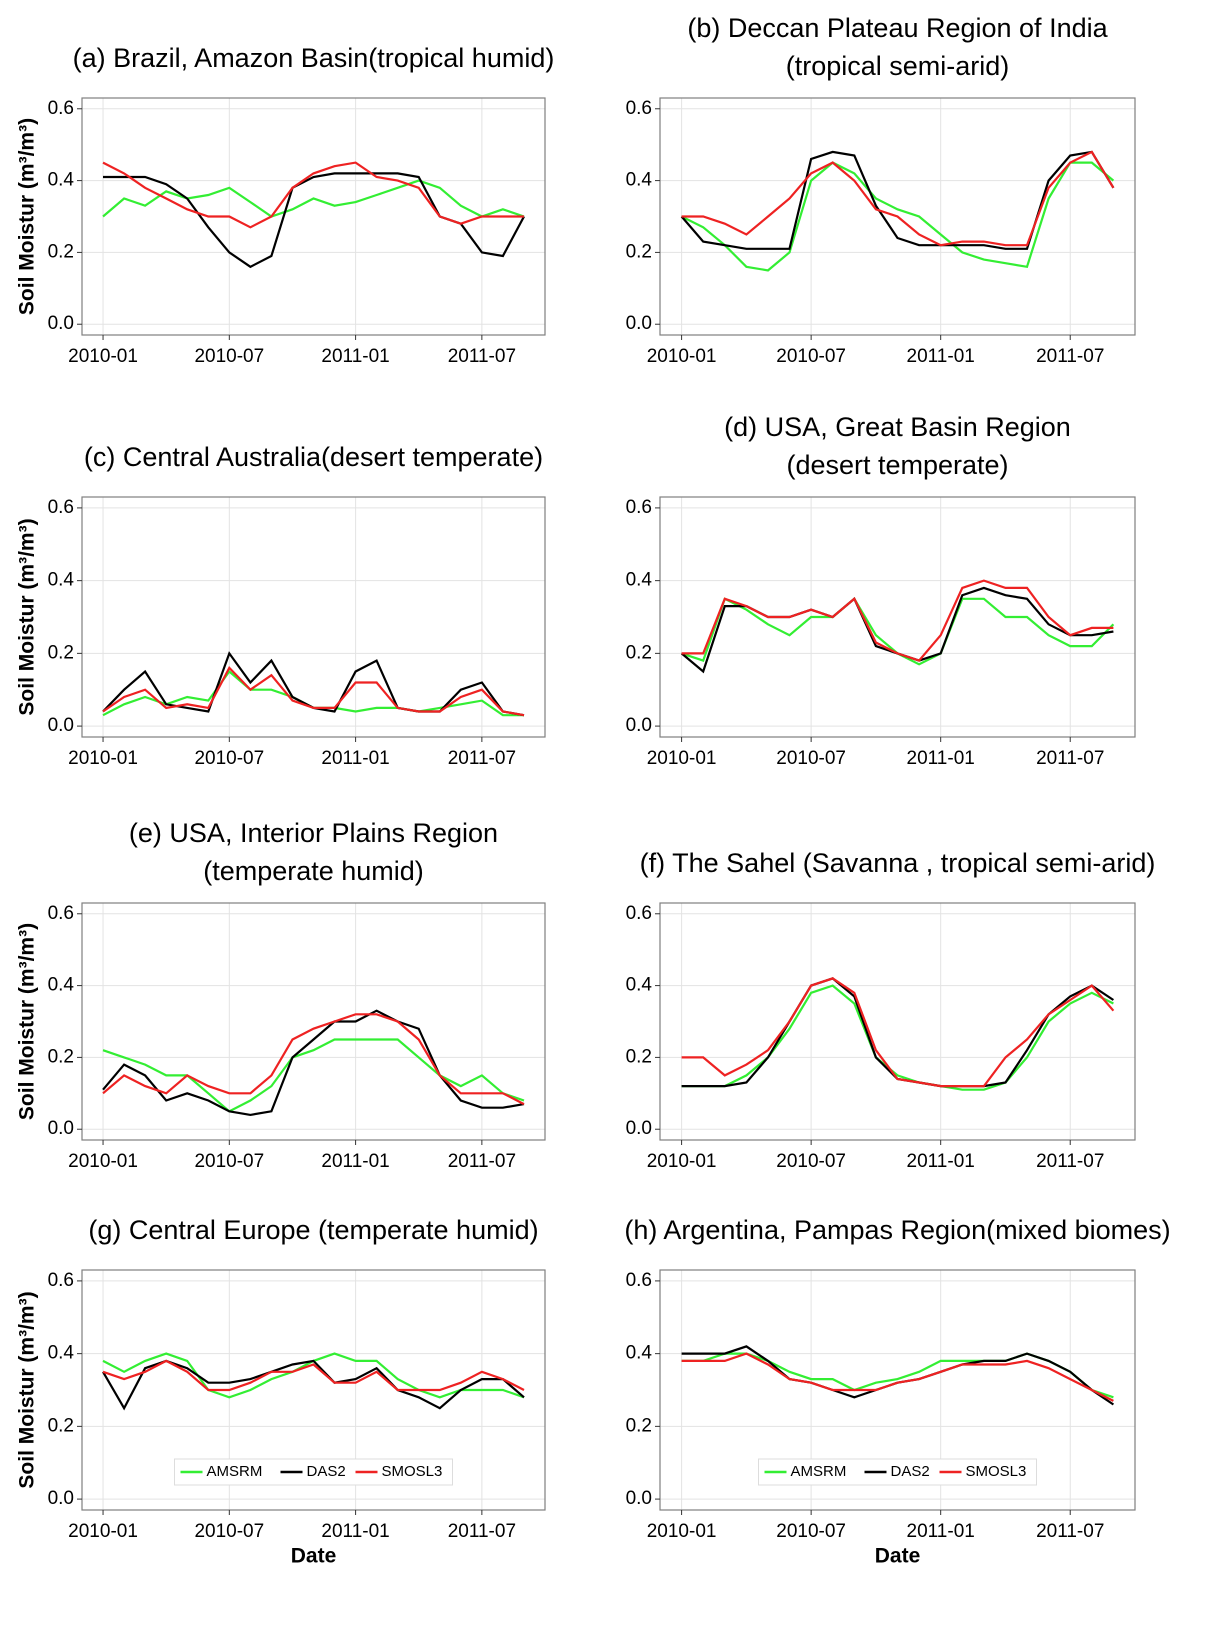 This screenshot has height=1640, width=1219. Describe the element at coordinates (313, 457) in the screenshot. I see `panel-title: (c) Central Australia(desert temperate)` at that location.